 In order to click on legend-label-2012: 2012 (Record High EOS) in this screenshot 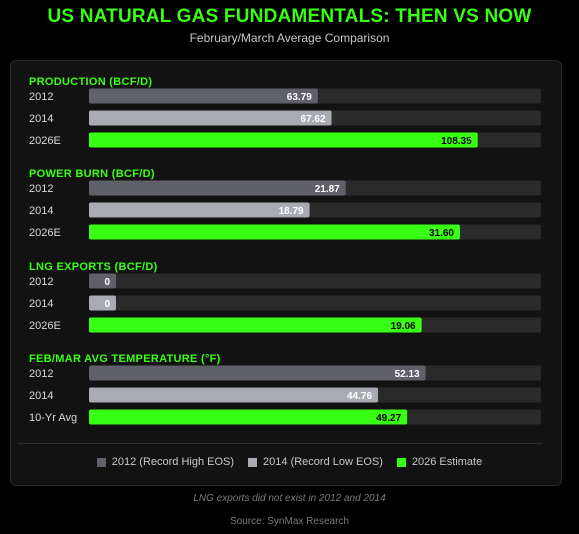, I will do `click(173, 462)`.